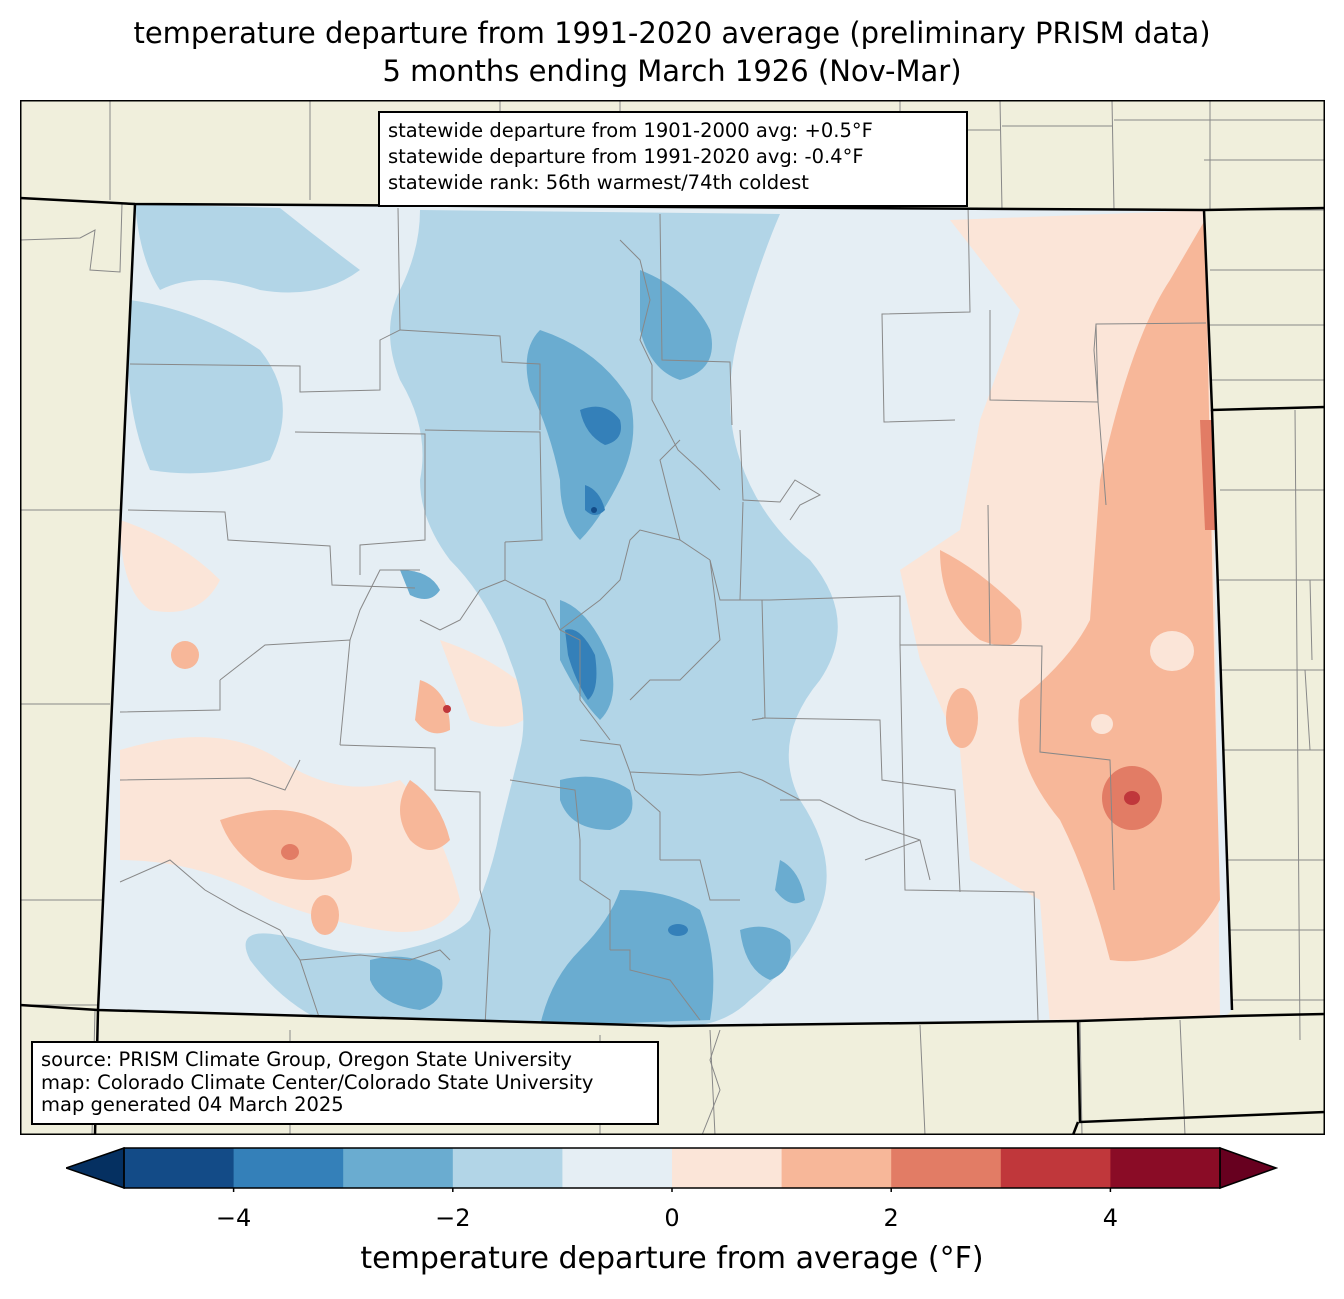 Image resolution: width=1344 pixels, height=1299 pixels. I want to click on colorbar-tick-label: −2, so click(453, 1218).